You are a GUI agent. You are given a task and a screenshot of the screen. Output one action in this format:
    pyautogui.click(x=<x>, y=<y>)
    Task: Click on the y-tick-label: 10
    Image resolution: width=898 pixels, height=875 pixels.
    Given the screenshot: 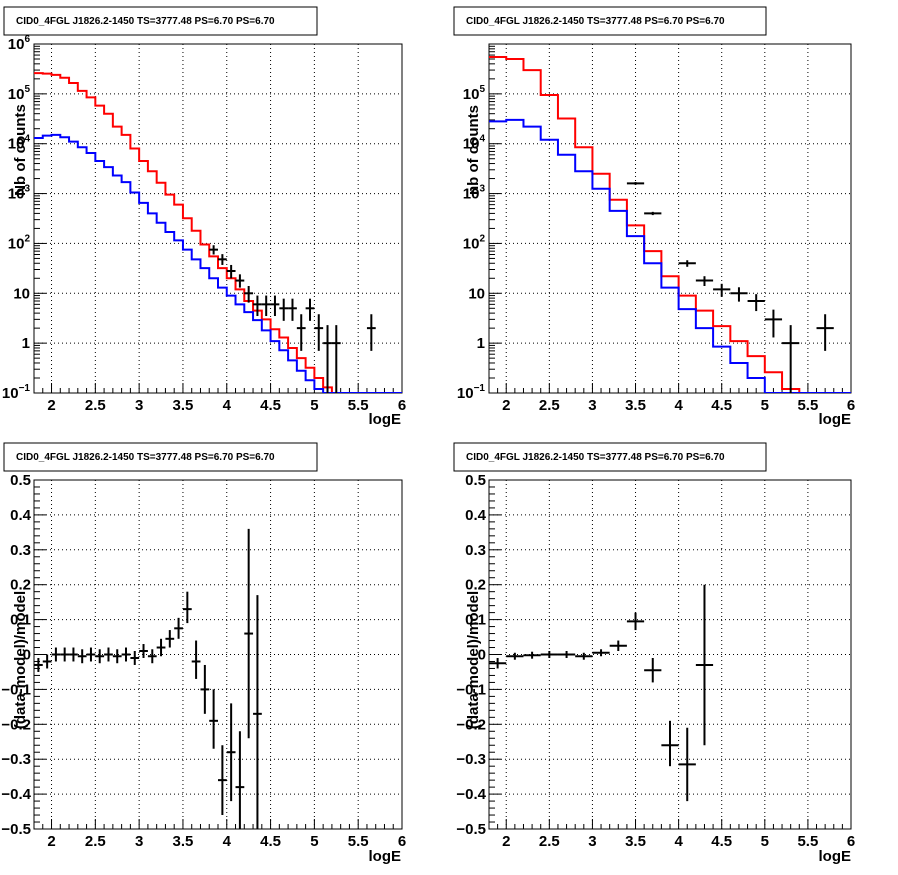 What is the action you would take?
    pyautogui.click(x=21, y=293)
    